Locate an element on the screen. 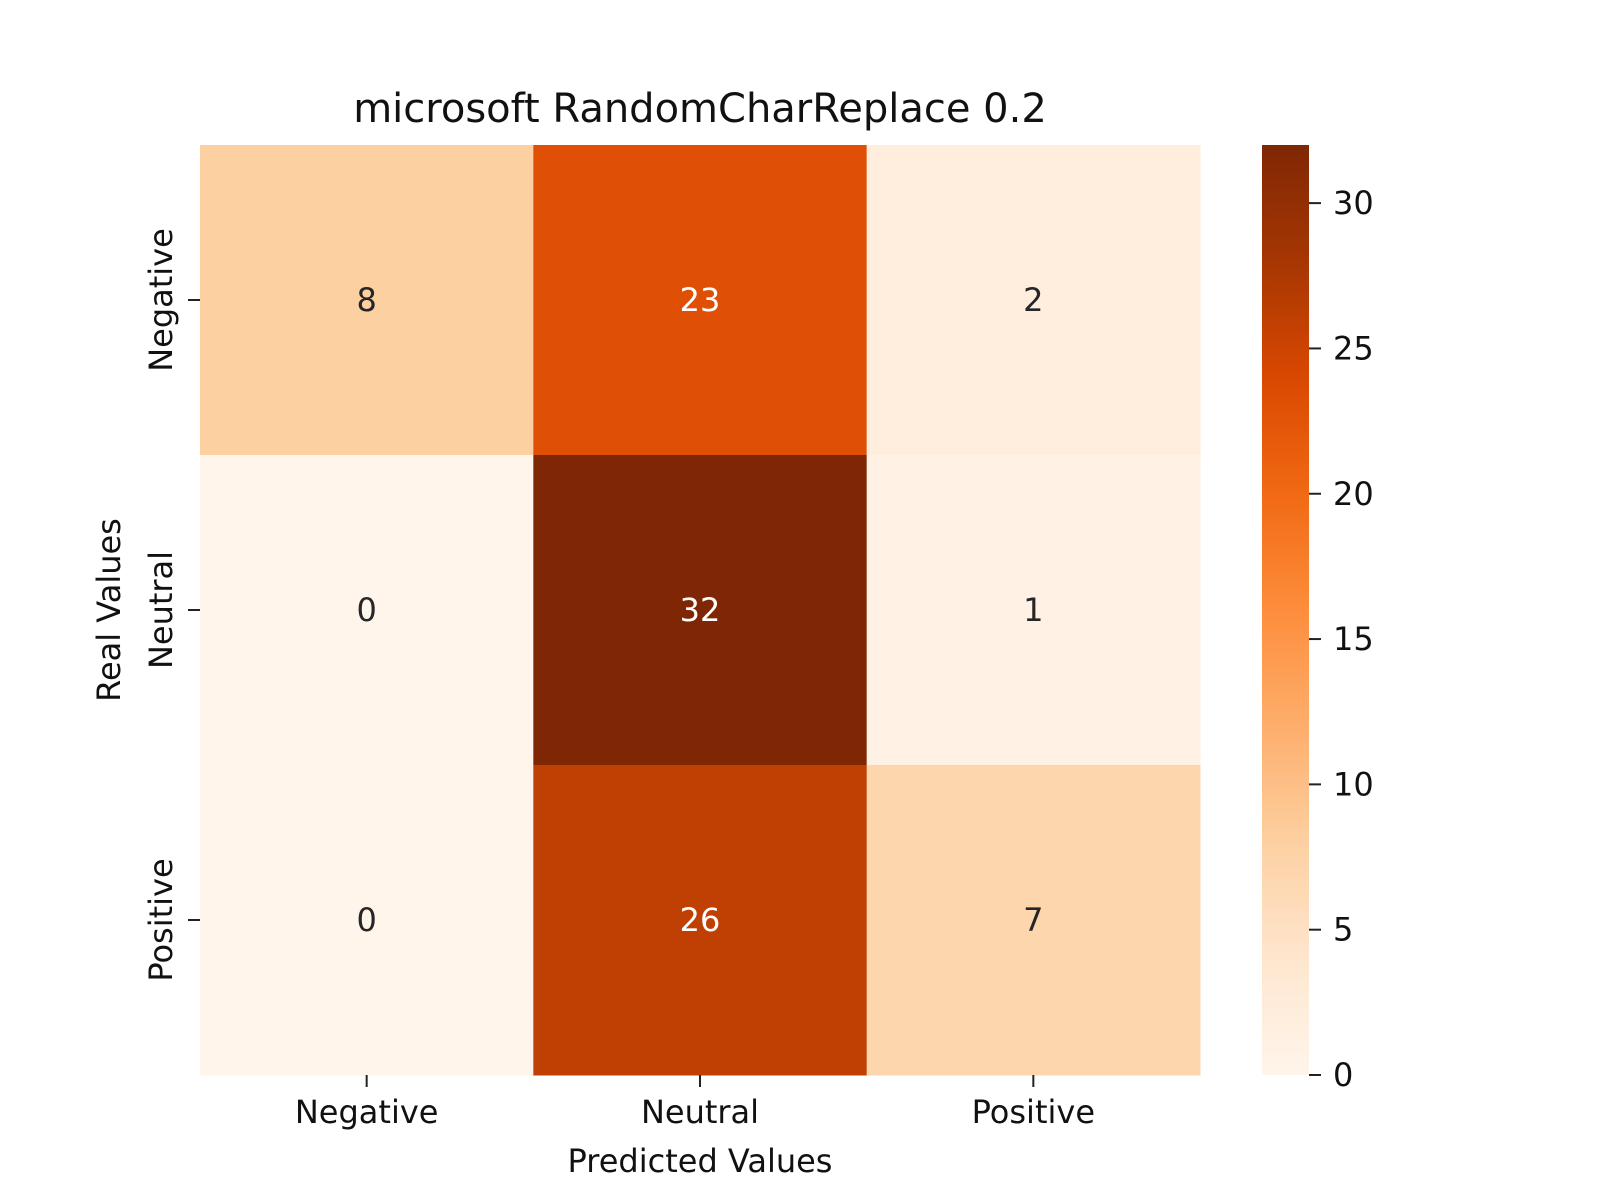 The height and width of the screenshot is (1204, 1600). y-axis-label: Real Values is located at coordinates (109, 610).